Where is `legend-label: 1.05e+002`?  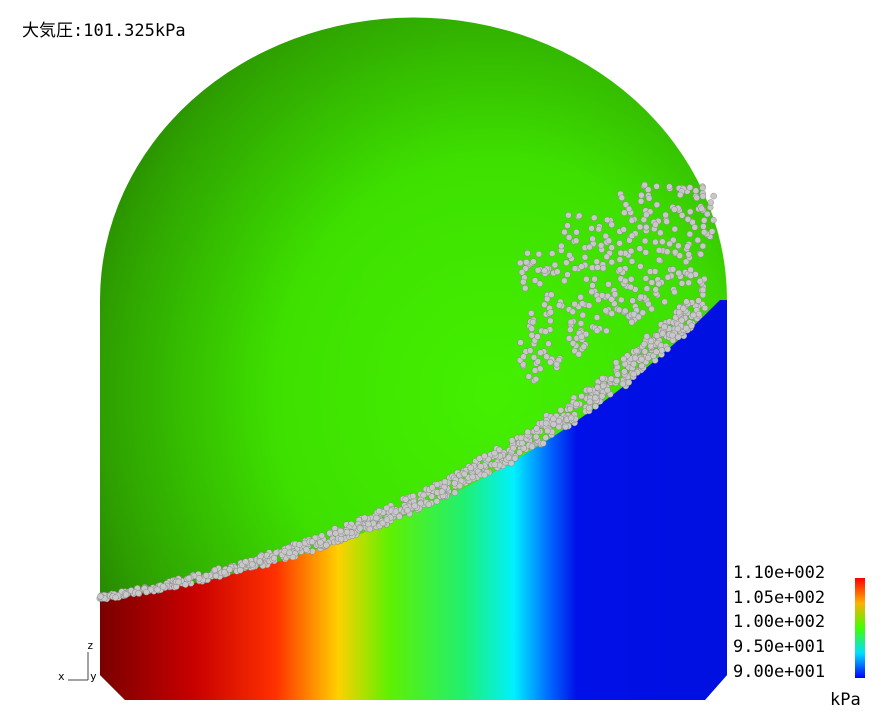
legend-label: 1.05e+002 is located at coordinates (779, 598).